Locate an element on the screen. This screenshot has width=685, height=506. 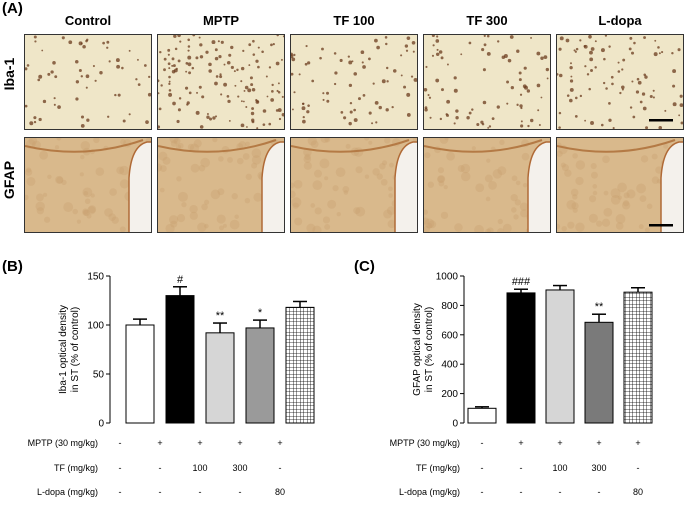
ventricle is located at coordinates (671, 186).